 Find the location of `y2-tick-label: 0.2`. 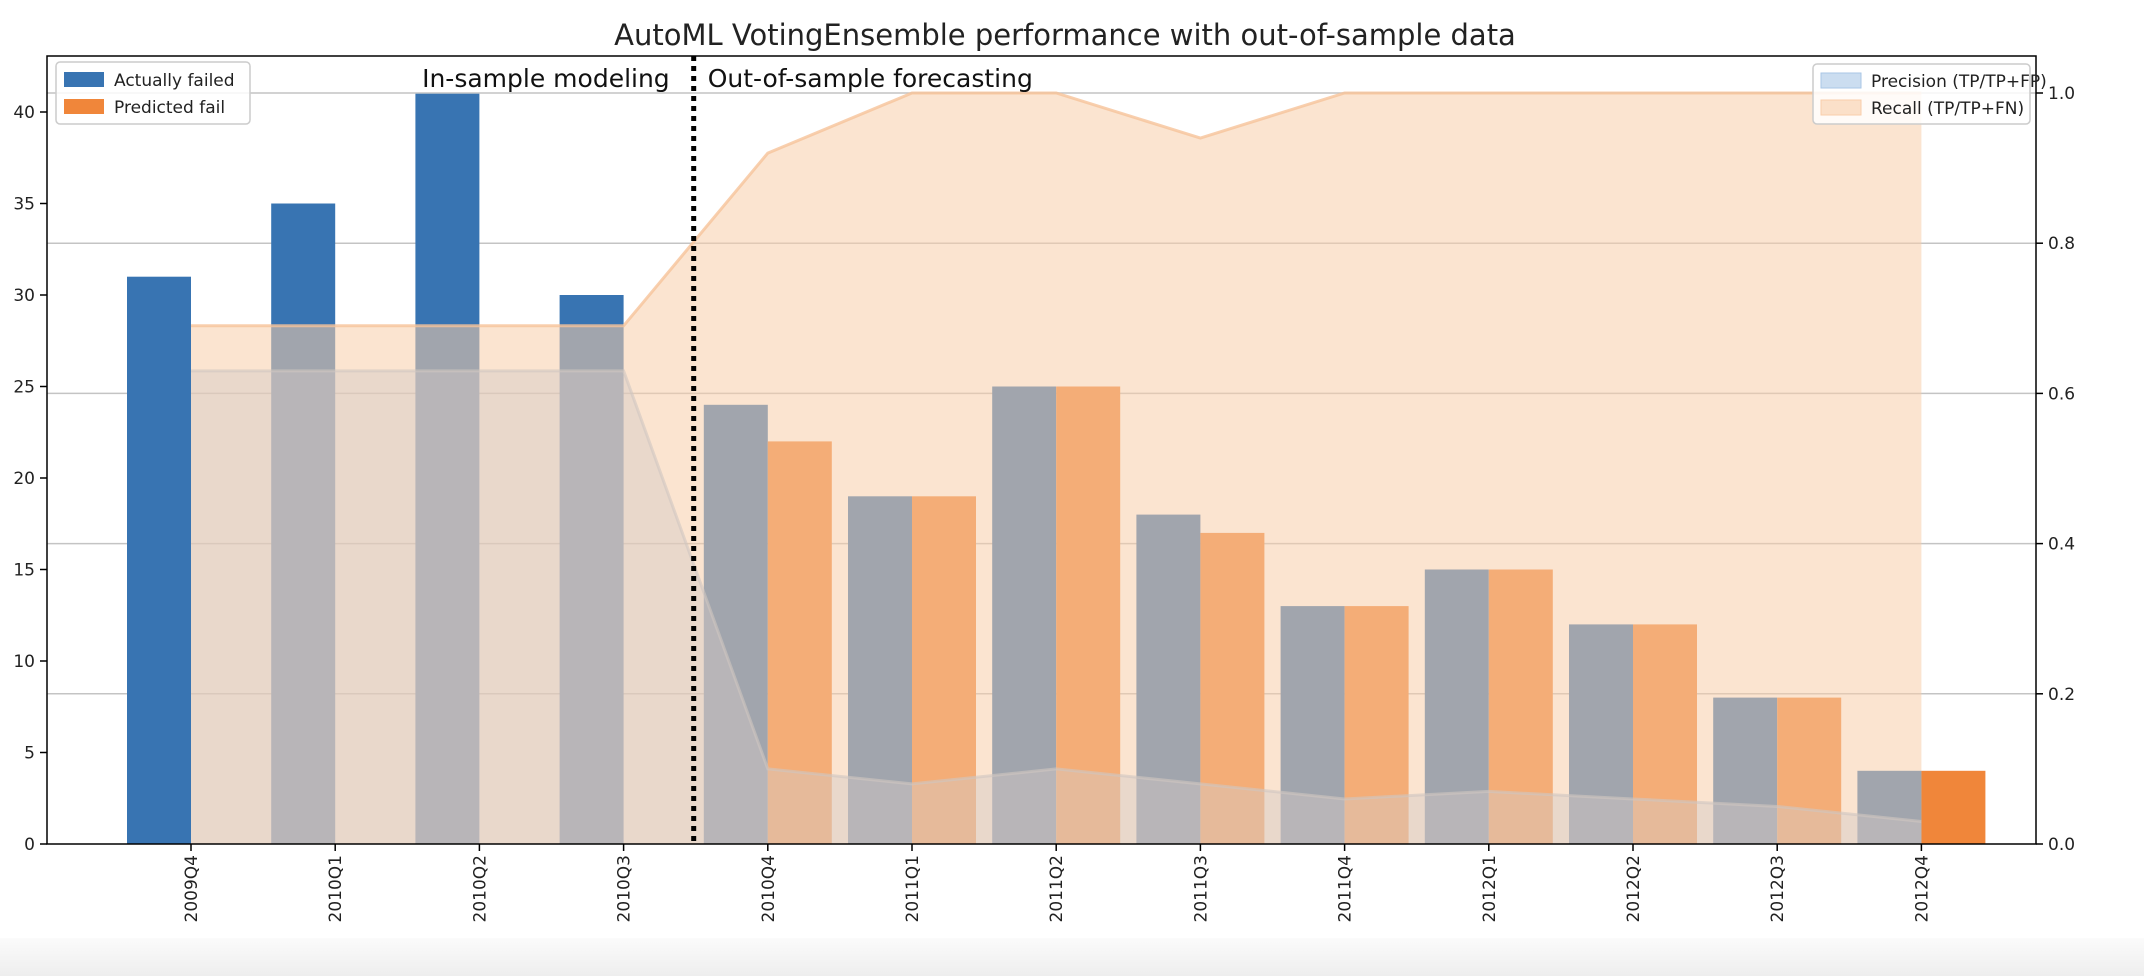

y2-tick-label: 0.2 is located at coordinates (2061, 695).